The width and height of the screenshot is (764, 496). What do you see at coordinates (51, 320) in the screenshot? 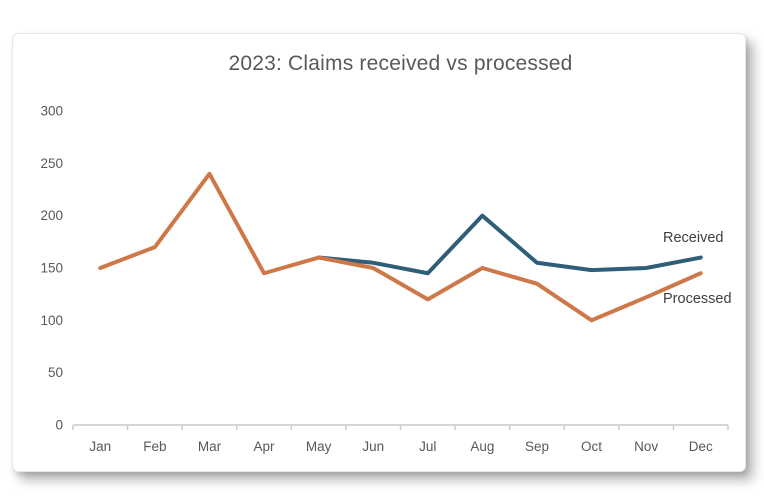
I see `y-axis-tick-label: 100` at bounding box center [51, 320].